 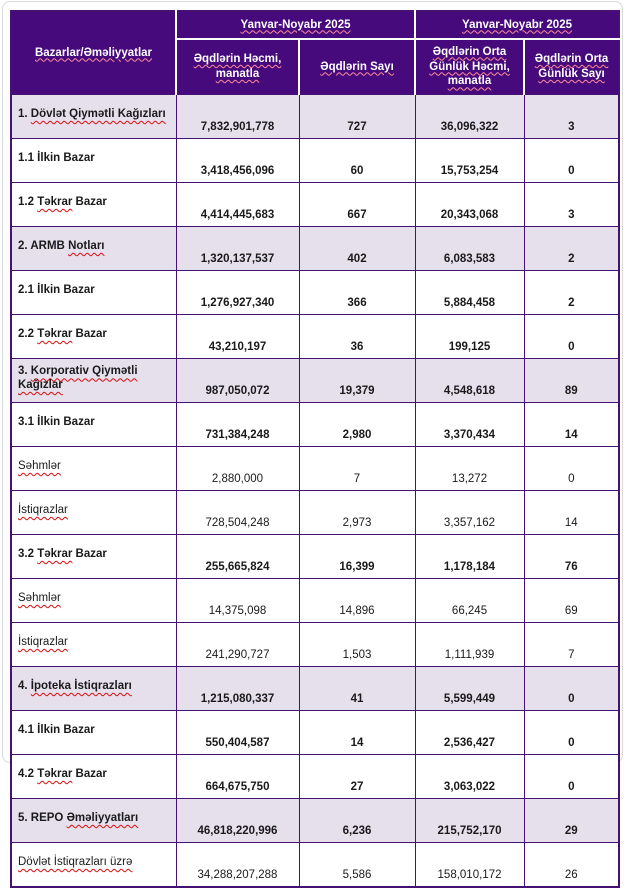 I want to click on col-header-volume-label: Əqdlərin Həcmi, manatla, so click(x=237, y=66).